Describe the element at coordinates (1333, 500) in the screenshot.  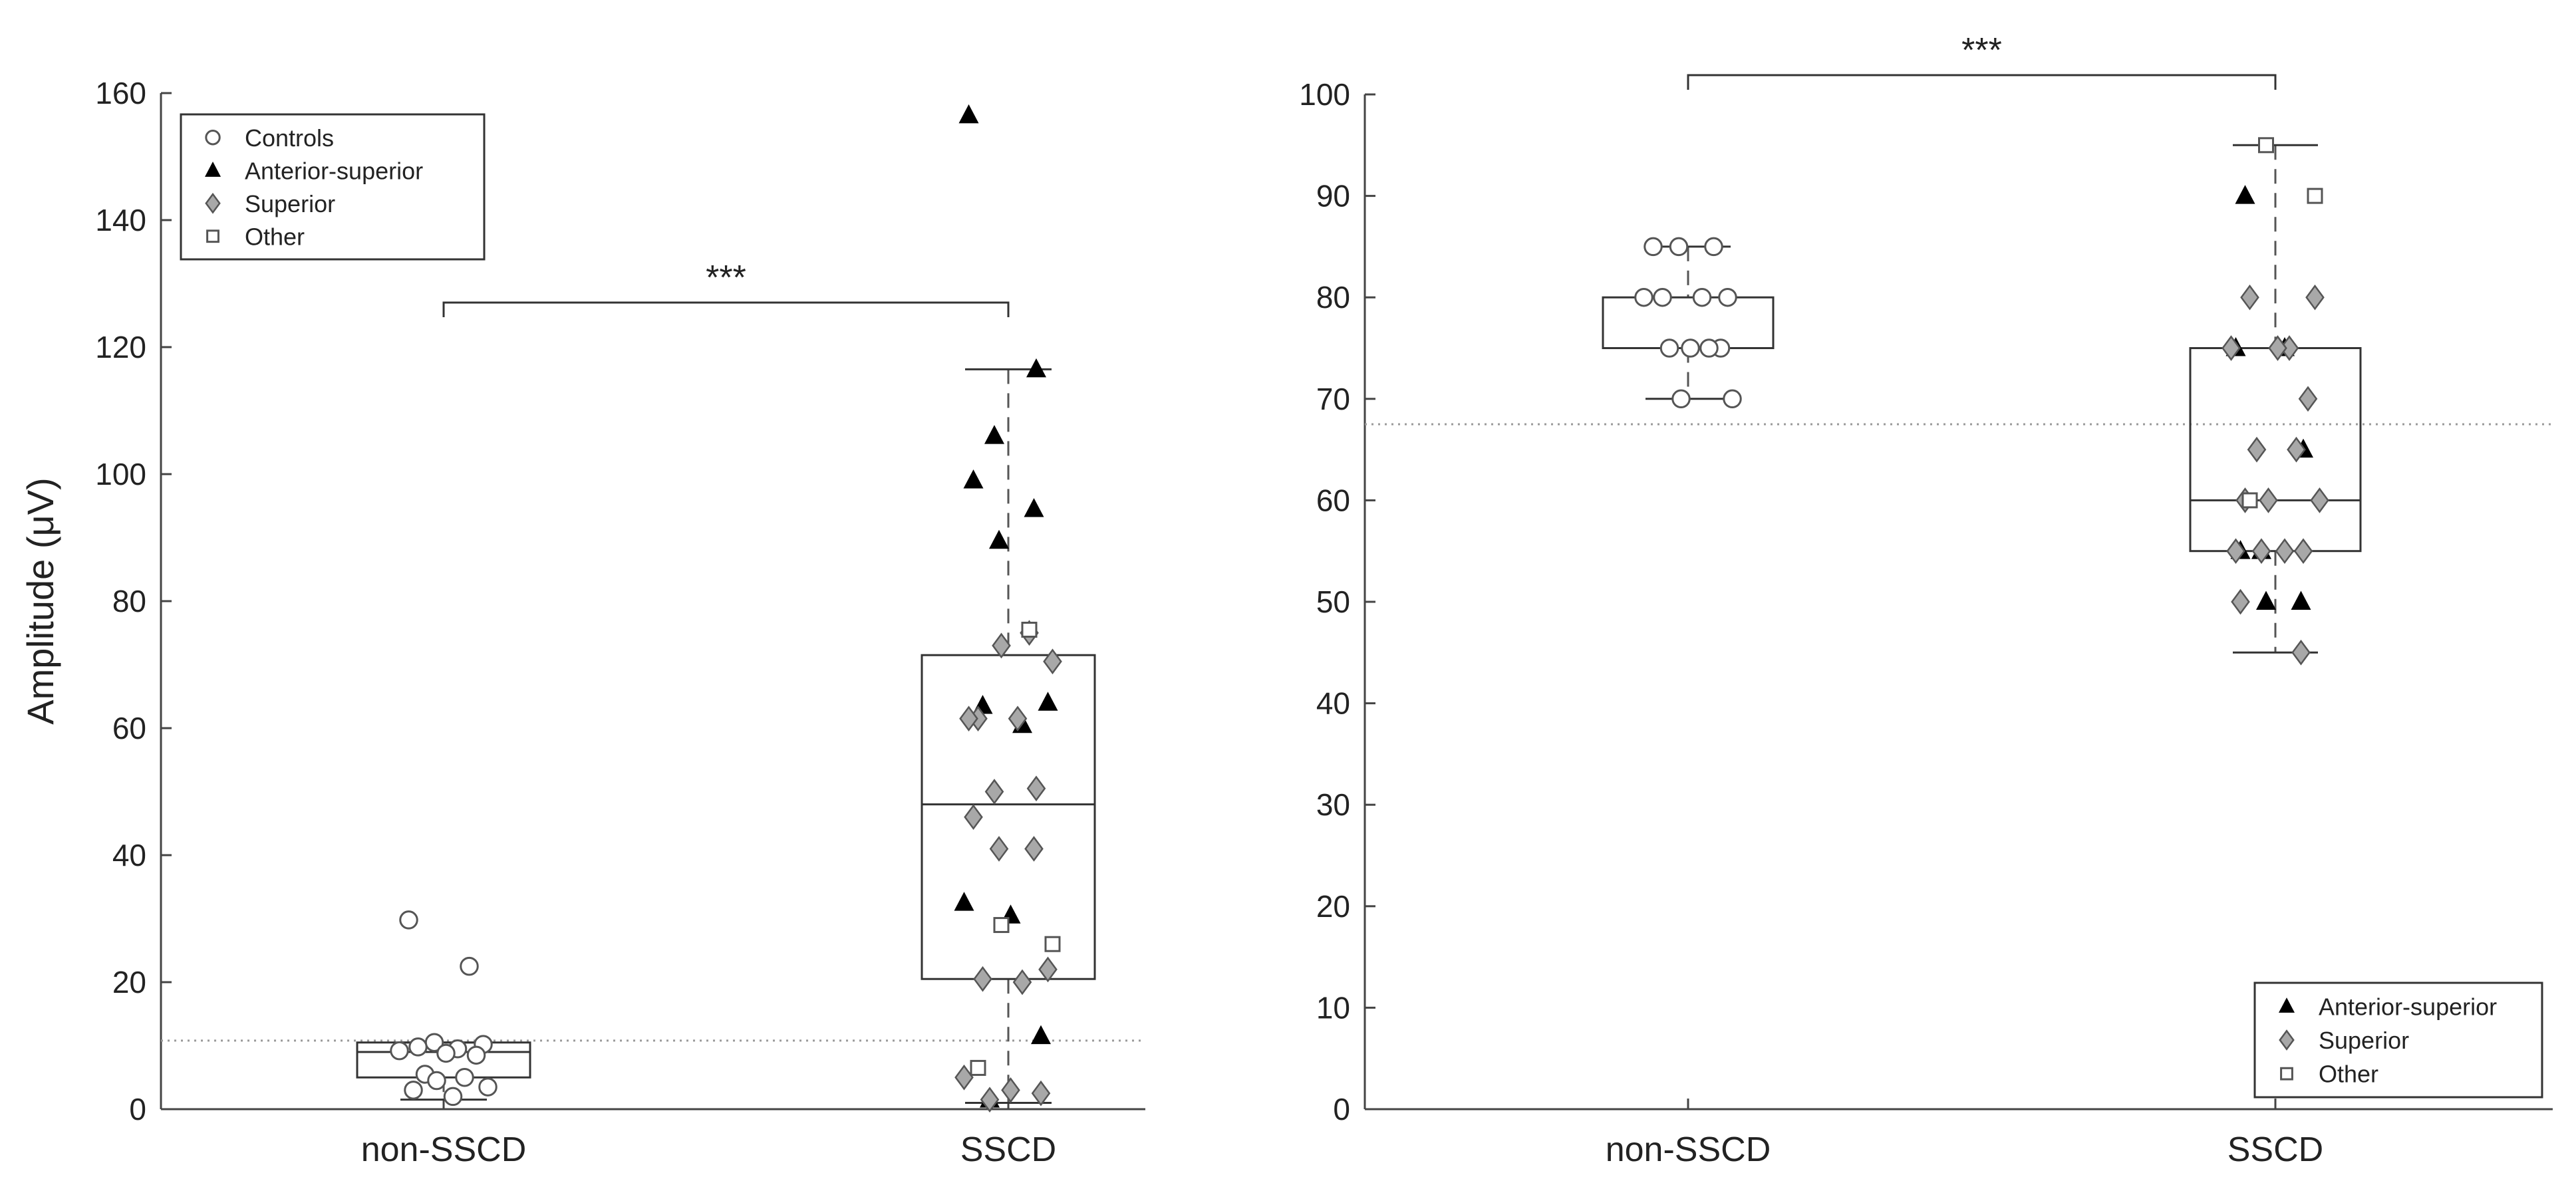
I see `y-tick-label: 60` at that location.